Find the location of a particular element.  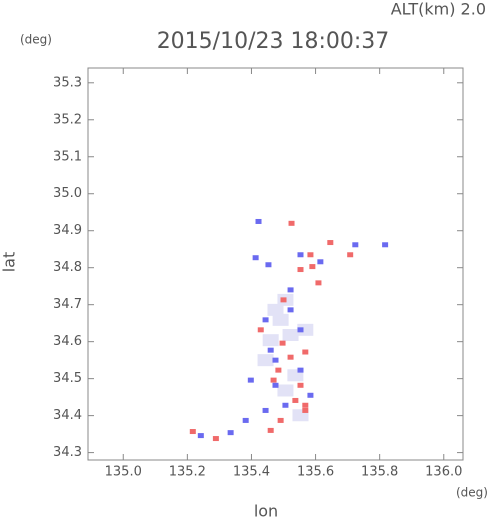

y-tick-label: 35.2 is located at coordinates (67, 119).